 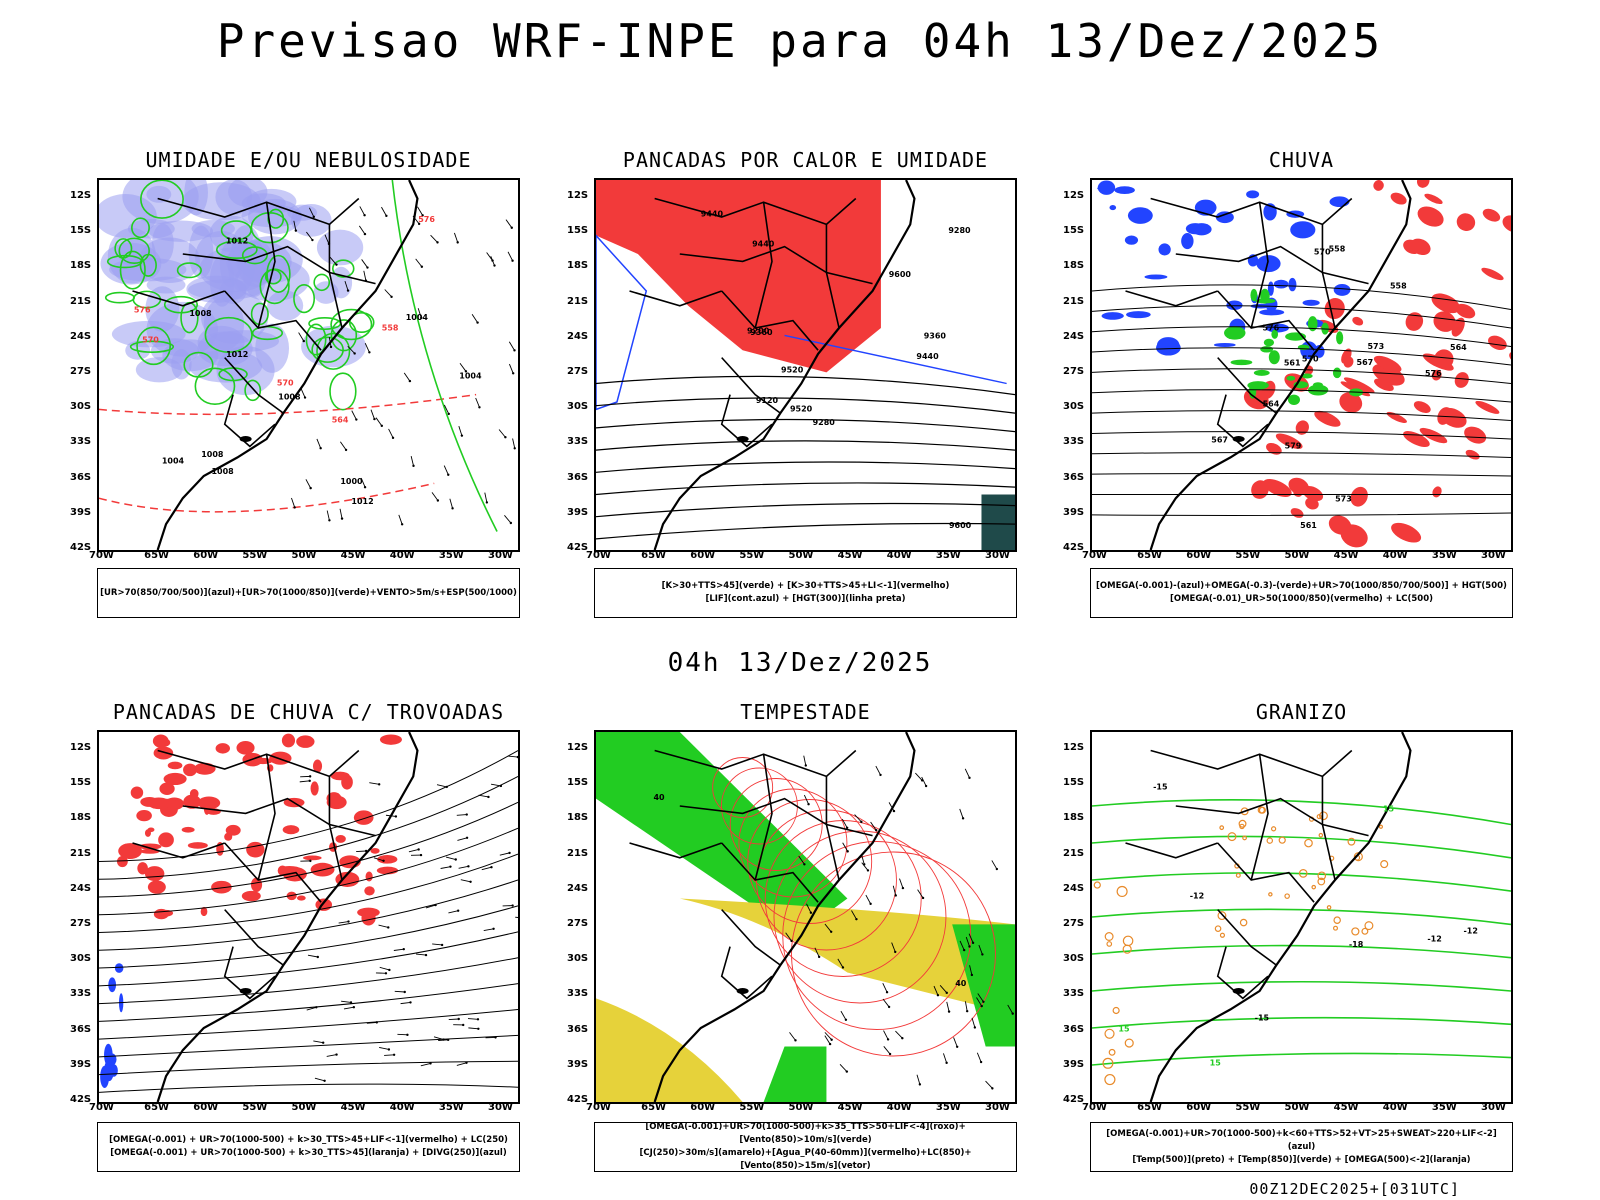 I want to click on p3-title: CHUVA, so click(x=1301, y=160).